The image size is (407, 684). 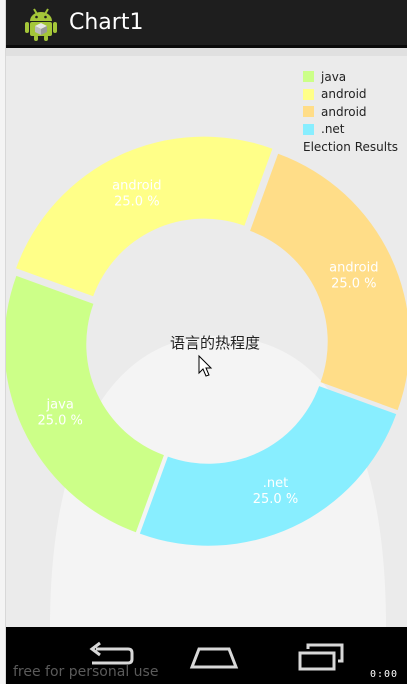 I want to click on legend-label: .net, so click(x=333, y=129).